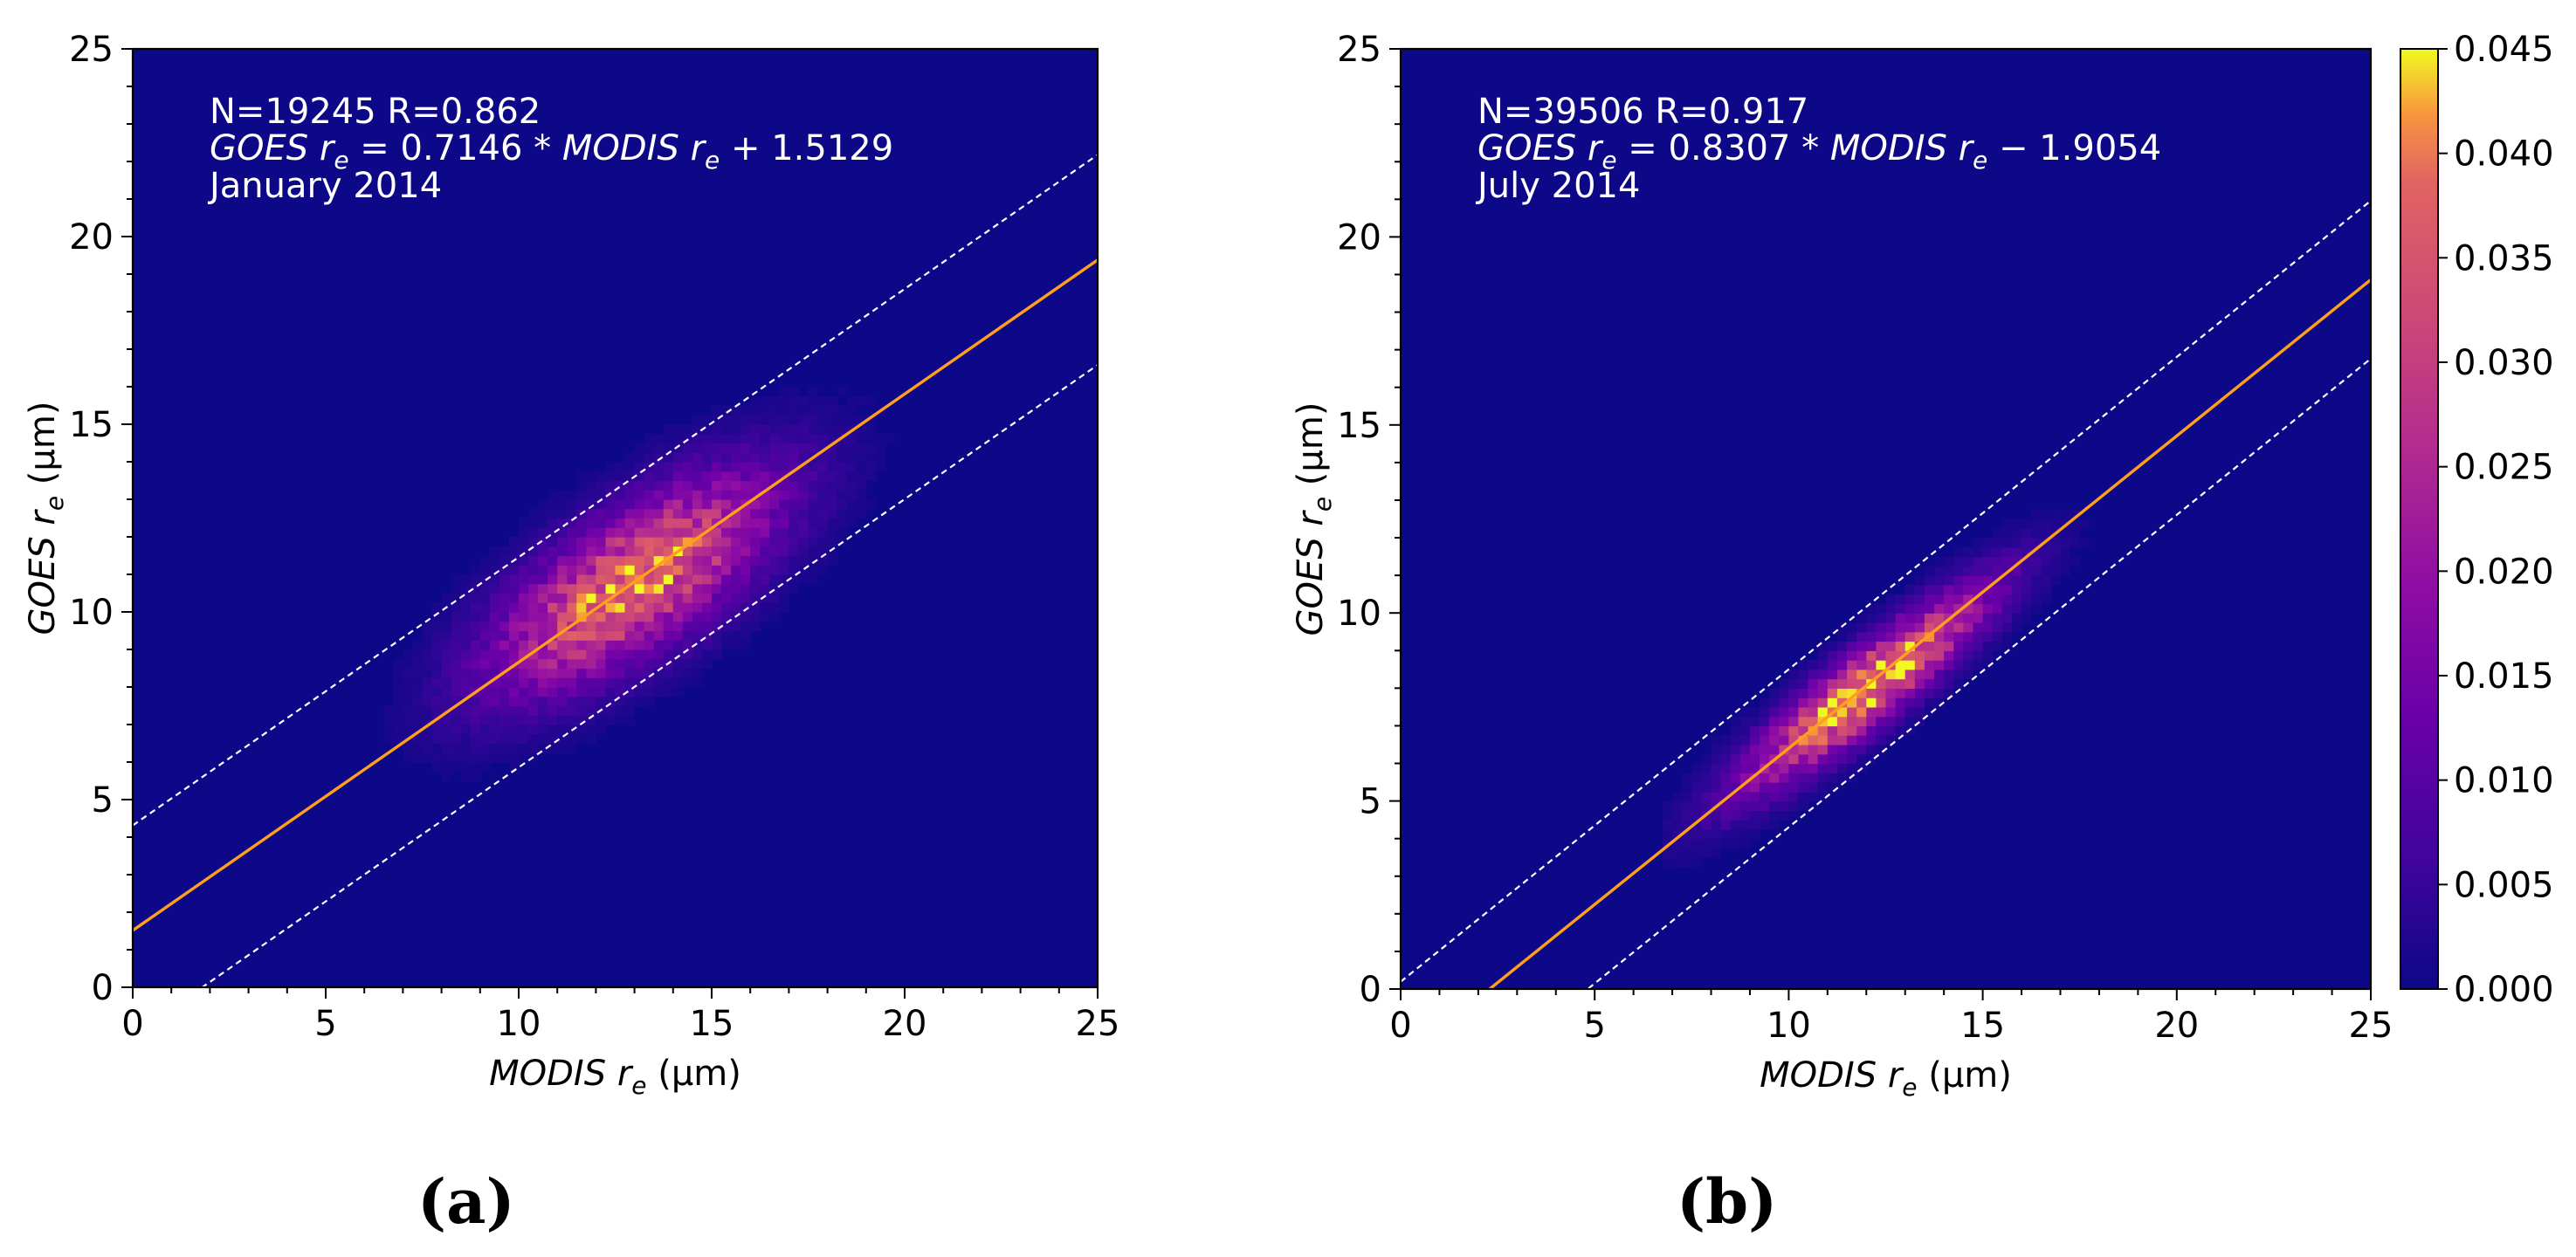 This screenshot has height=1257, width=2576. I want to click on y-axis-label: GOES re (μm), so click(1314, 519).